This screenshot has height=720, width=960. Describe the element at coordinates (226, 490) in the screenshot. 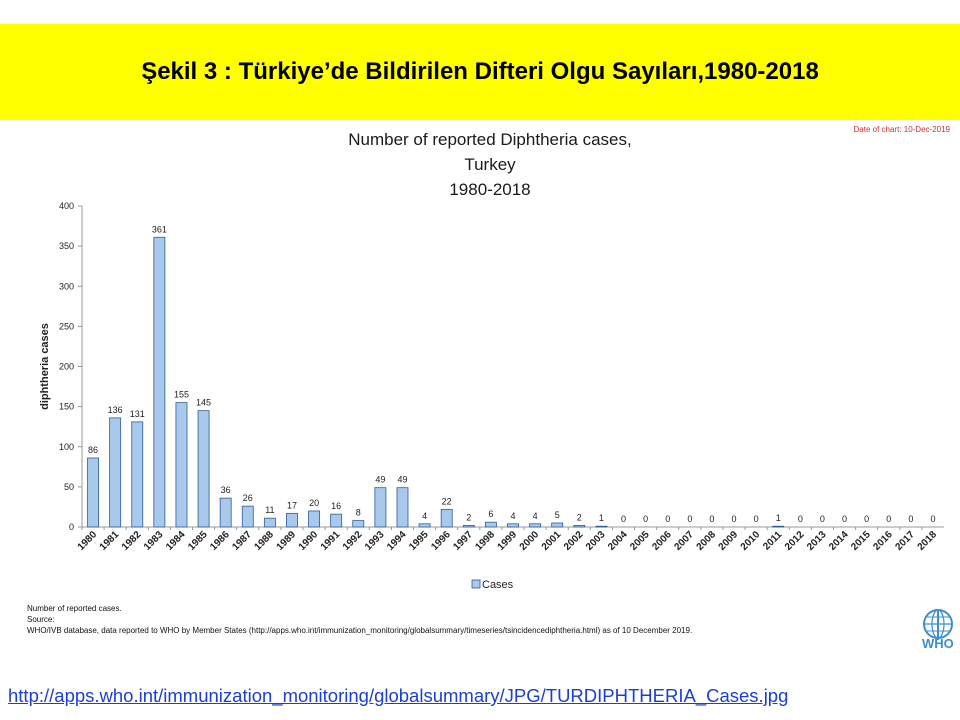

I see `value-label-1986: 36` at that location.